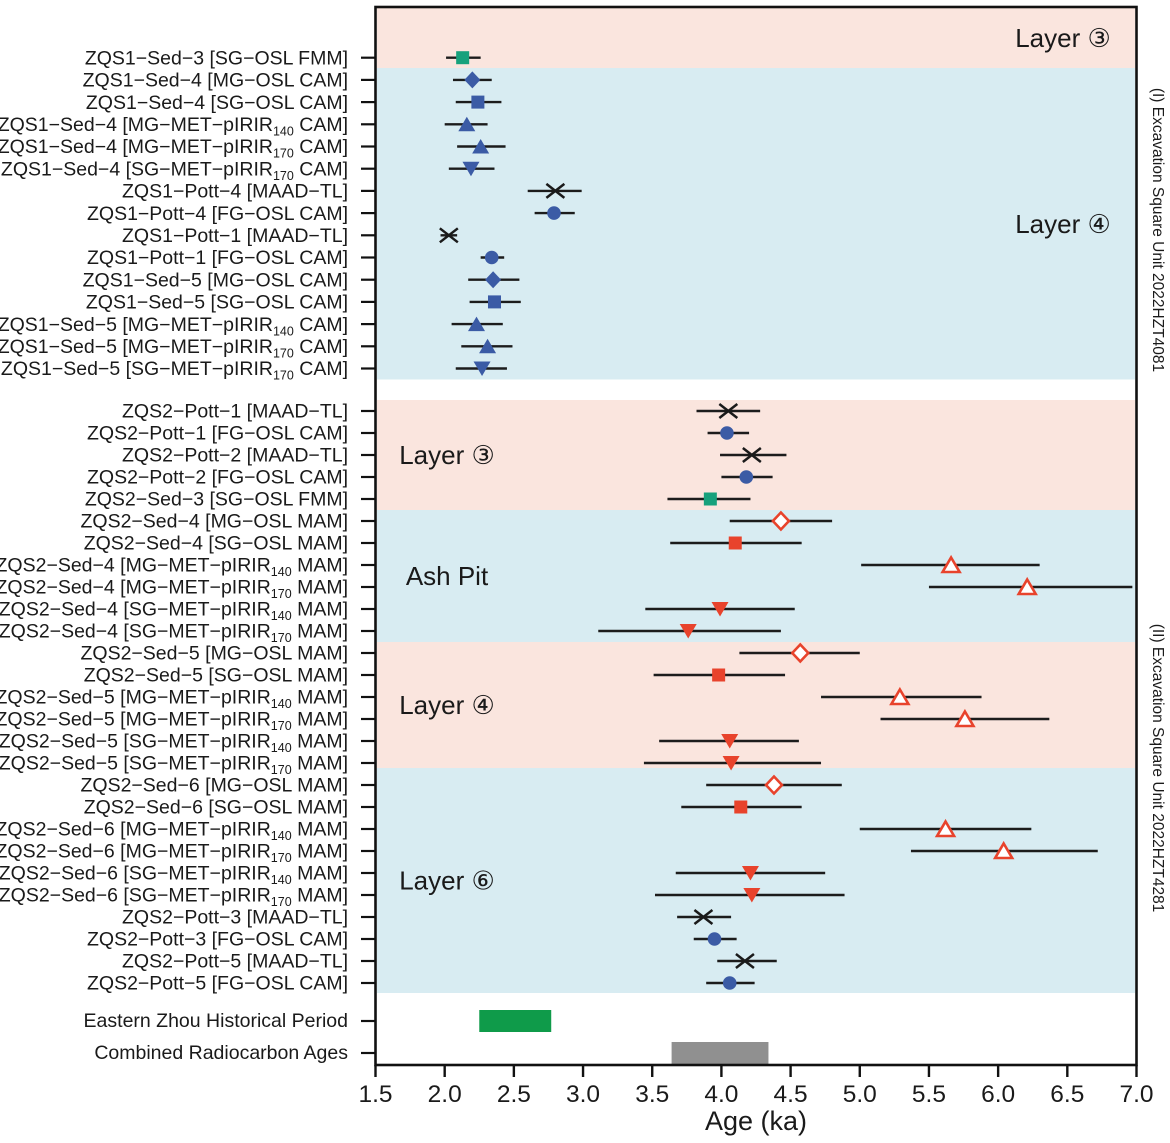 The width and height of the screenshot is (1170, 1143). What do you see at coordinates (756, 1086) in the screenshot?
I see `x-axis: 1.5 2.0 2.5 3.0 3.5 4.0 4.5 5.0 5.5 6.0 6.5 7.0` at bounding box center [756, 1086].